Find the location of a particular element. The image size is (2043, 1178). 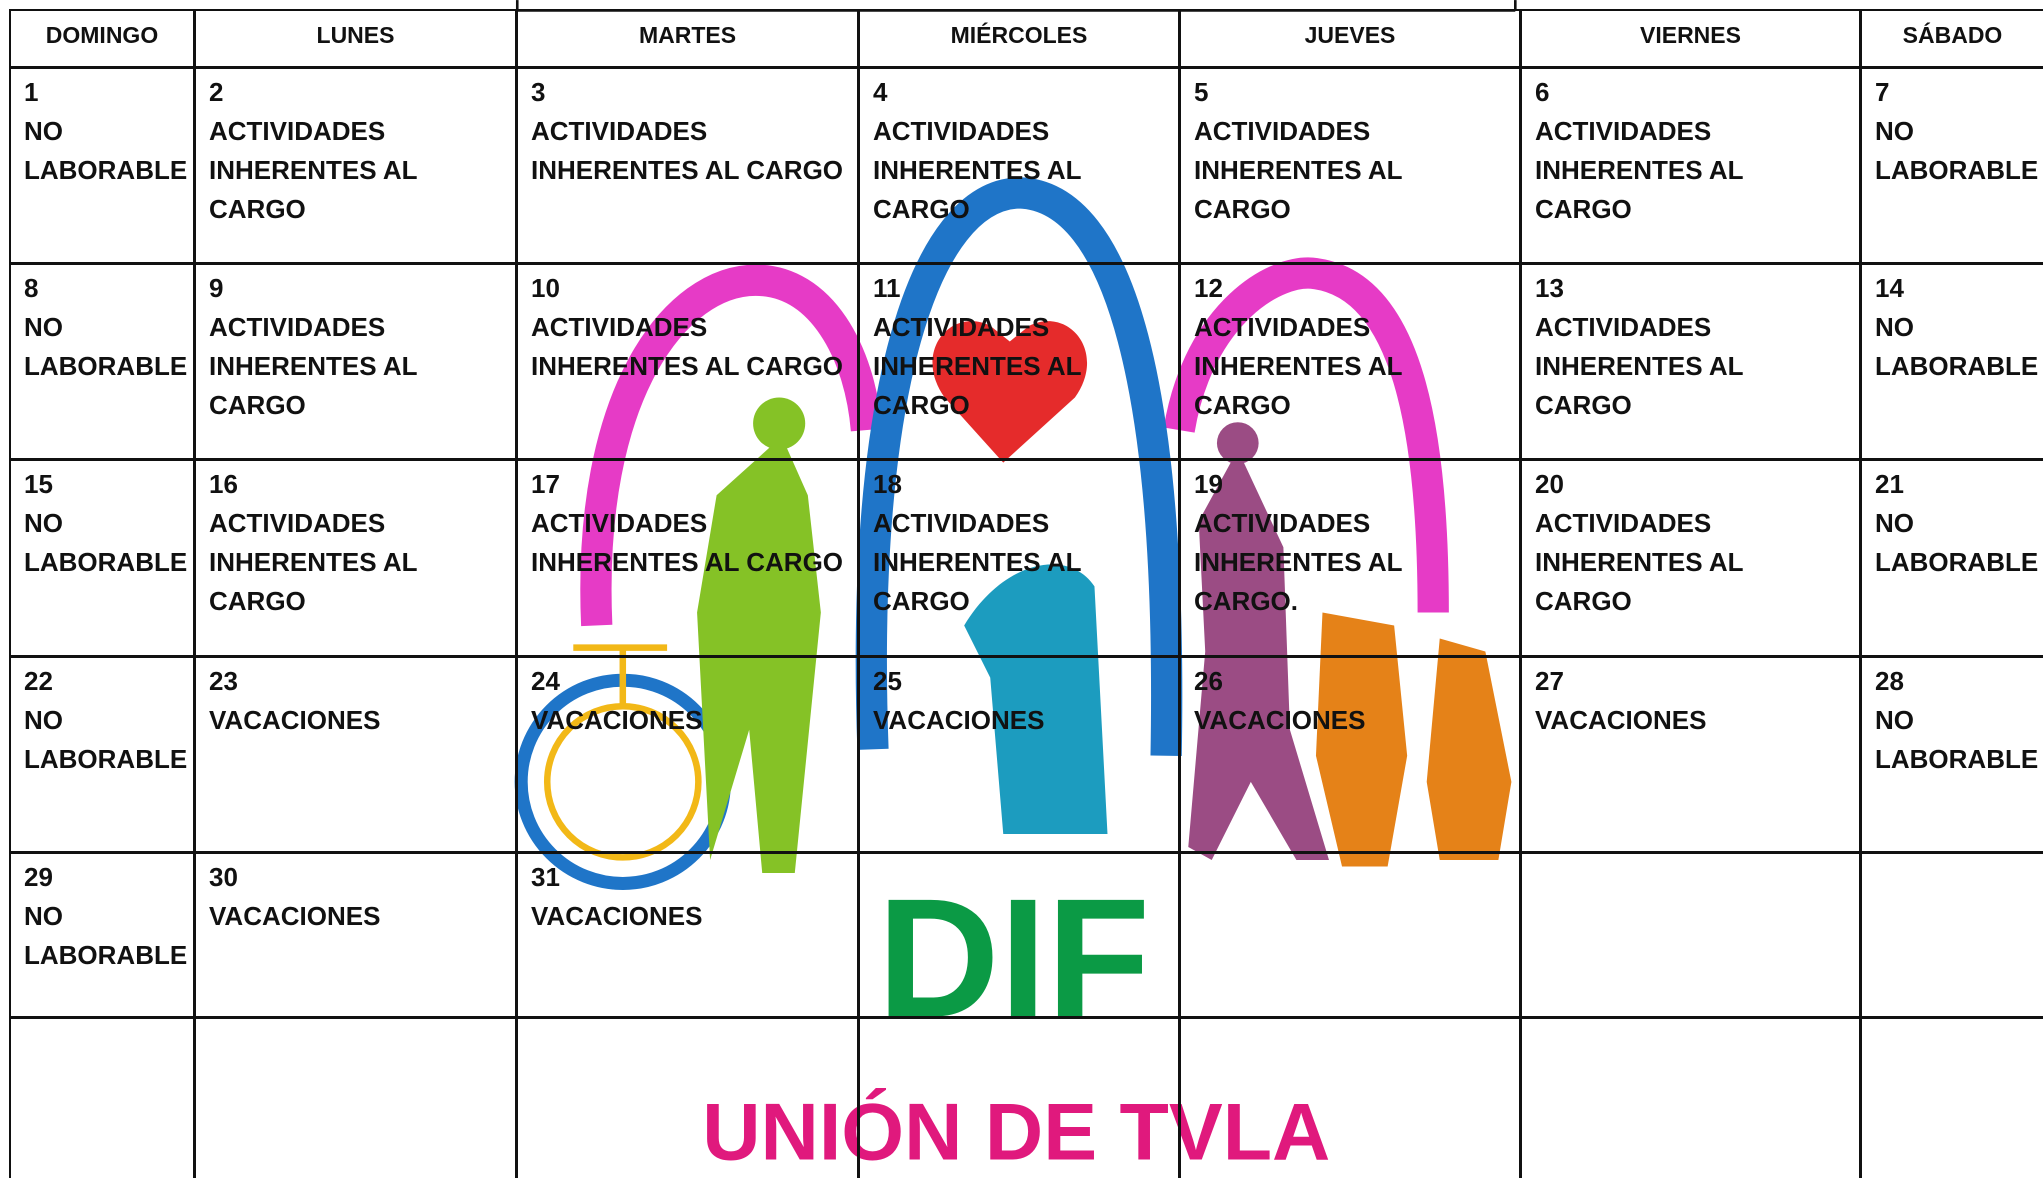

day-number: 23 is located at coordinates (223, 681).